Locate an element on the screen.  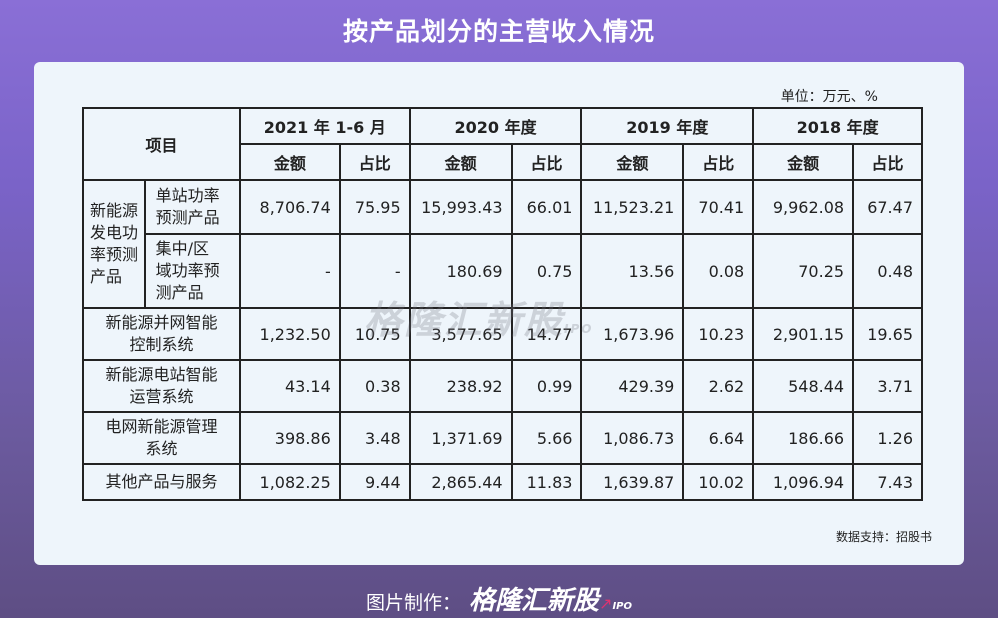
cell-ratio: 3.71 is located at coordinates (887, 386).